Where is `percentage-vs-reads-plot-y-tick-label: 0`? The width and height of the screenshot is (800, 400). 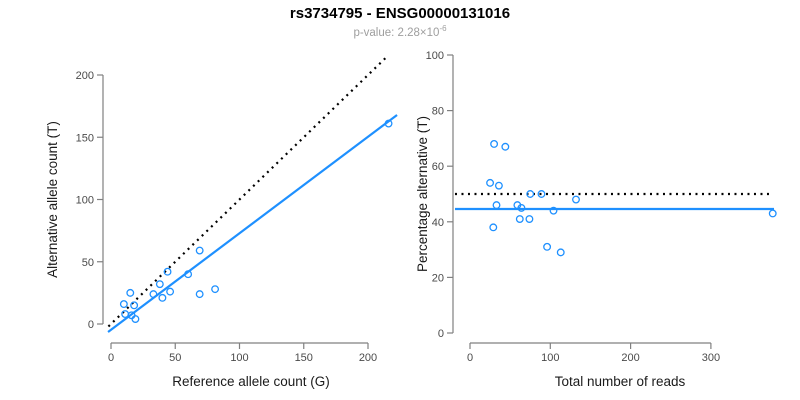
percentage-vs-reads-plot-y-tick-label: 0 is located at coordinates (441, 334).